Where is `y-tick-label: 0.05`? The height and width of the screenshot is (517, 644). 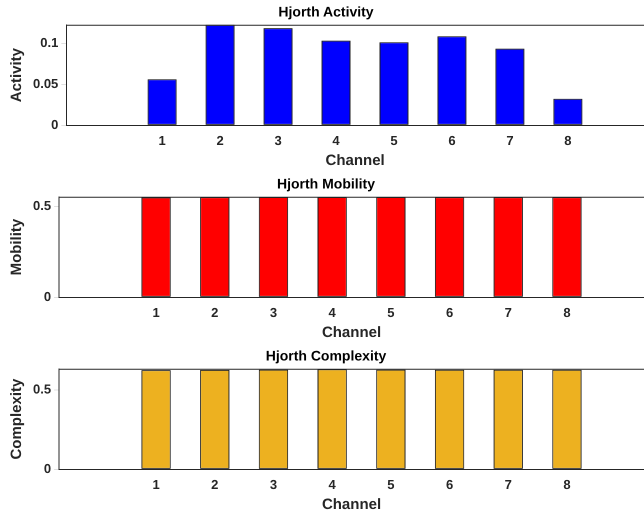 y-tick-label: 0.05 is located at coordinates (45, 84).